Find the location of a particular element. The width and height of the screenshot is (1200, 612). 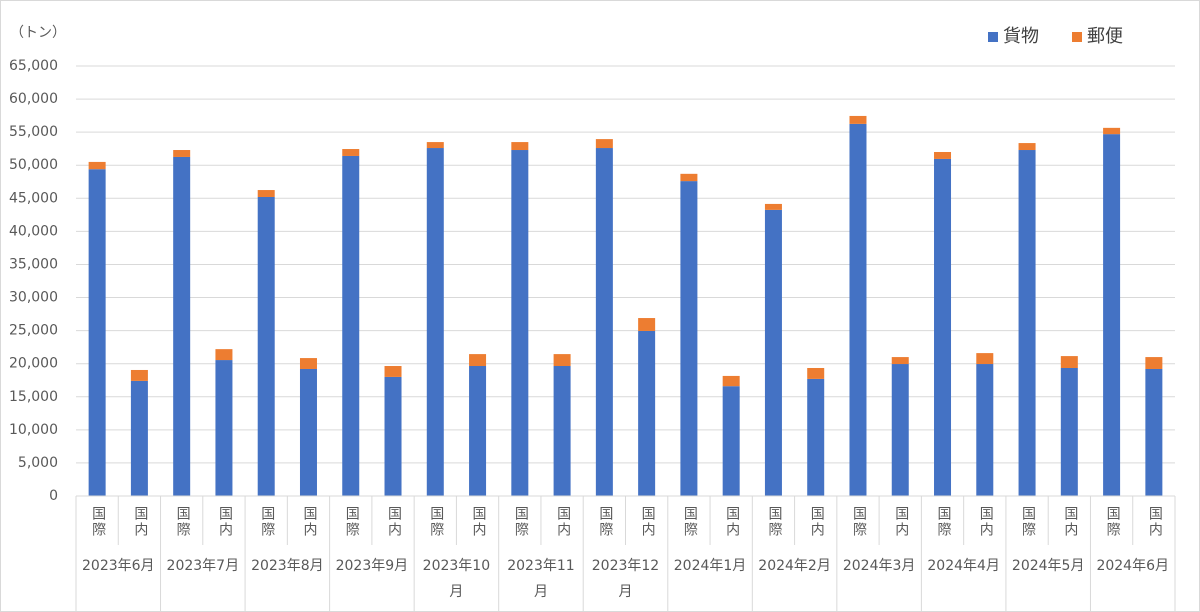

group-label: 2024年5月 is located at coordinates (1048, 566).